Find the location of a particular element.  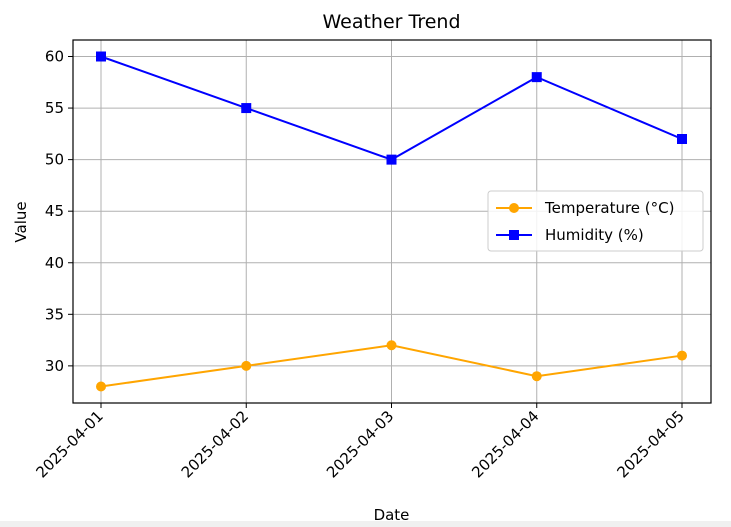

x-tick-label: 2025-04-02 is located at coordinates (215, 444).